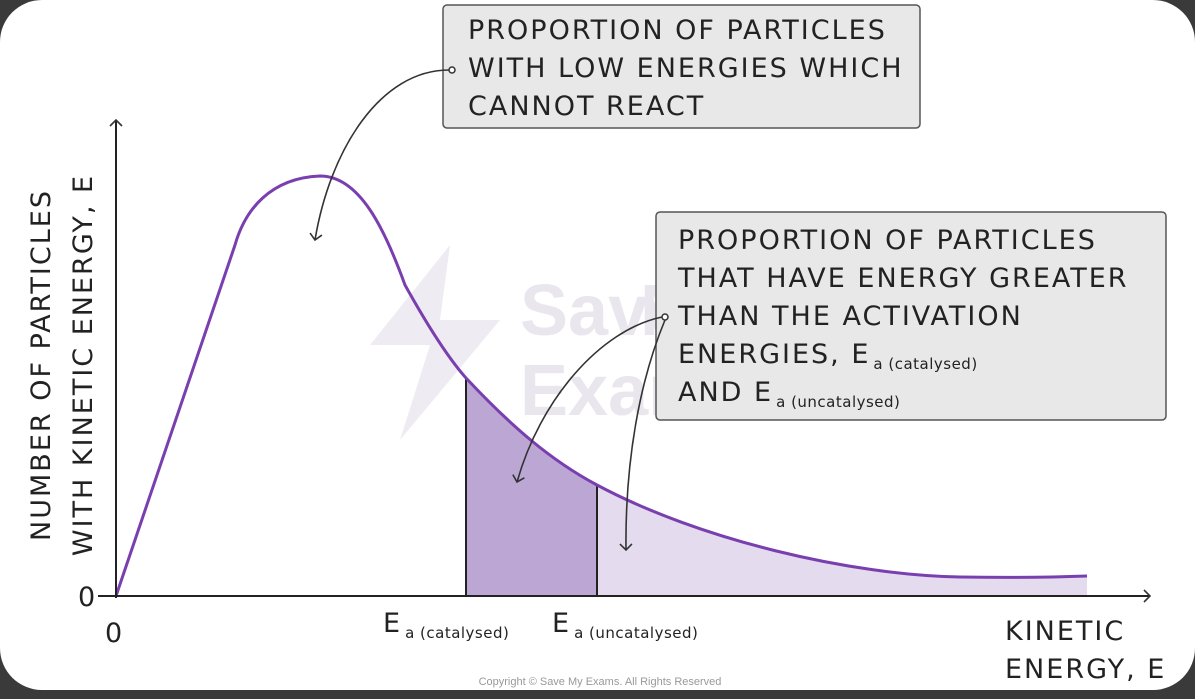  Describe the element at coordinates (774, 354) in the screenshot. I see `callout-text: ENERGIES, E` at that location.